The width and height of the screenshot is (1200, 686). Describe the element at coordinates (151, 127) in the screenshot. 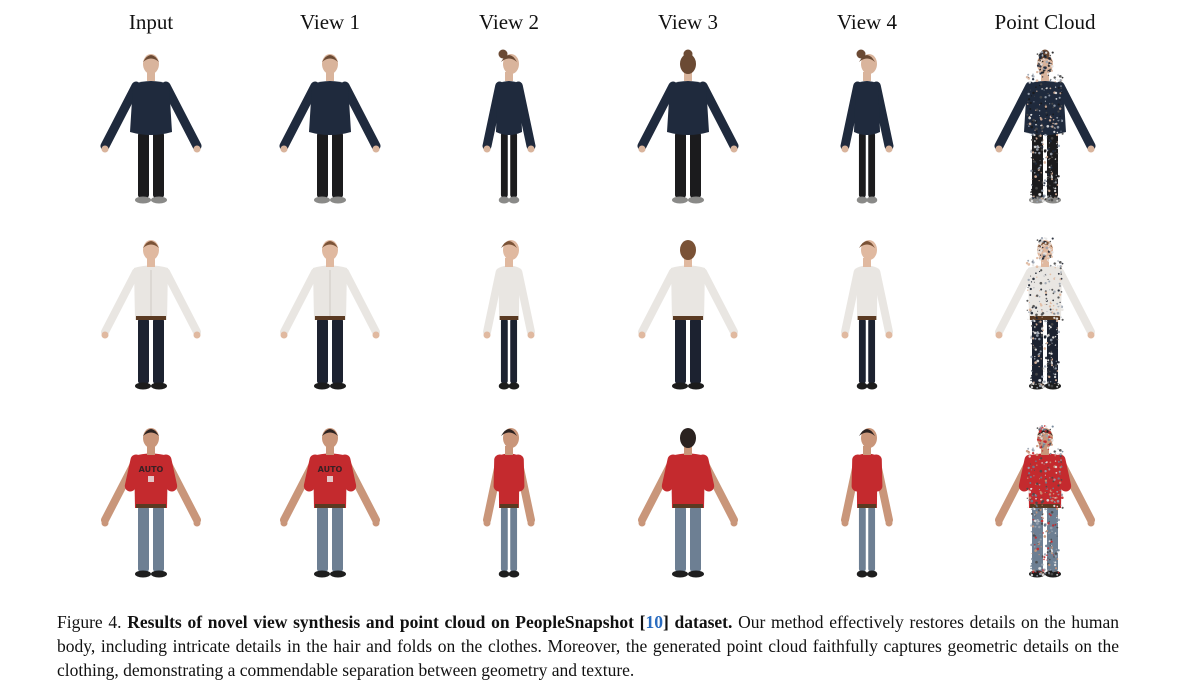

I see `render-woman-navy-top-black-pants-input` at that location.